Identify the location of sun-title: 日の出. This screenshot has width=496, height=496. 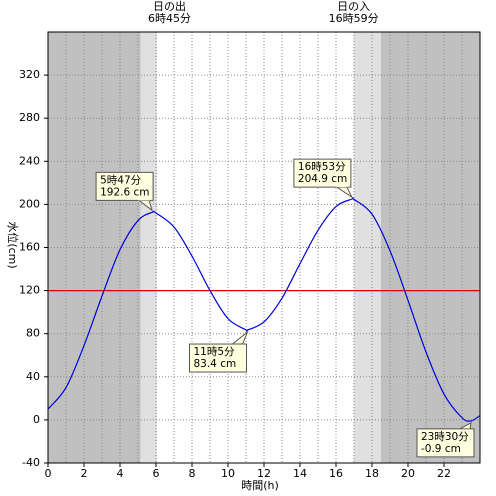
(169, 6).